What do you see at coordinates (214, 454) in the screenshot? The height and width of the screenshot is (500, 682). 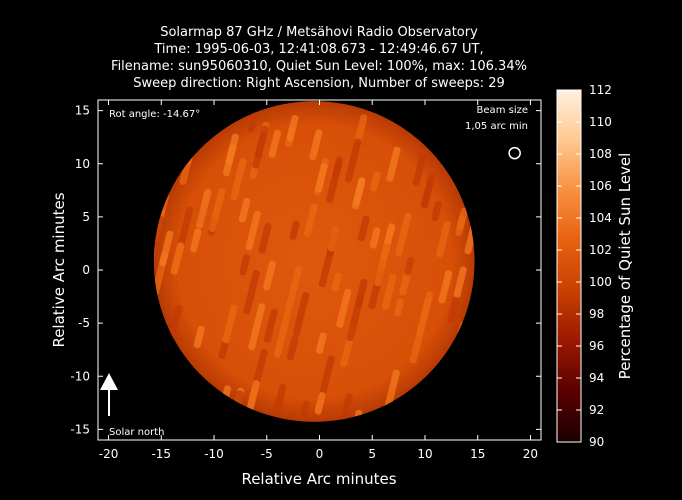 I see `x-tick-label: -10` at bounding box center [214, 454].